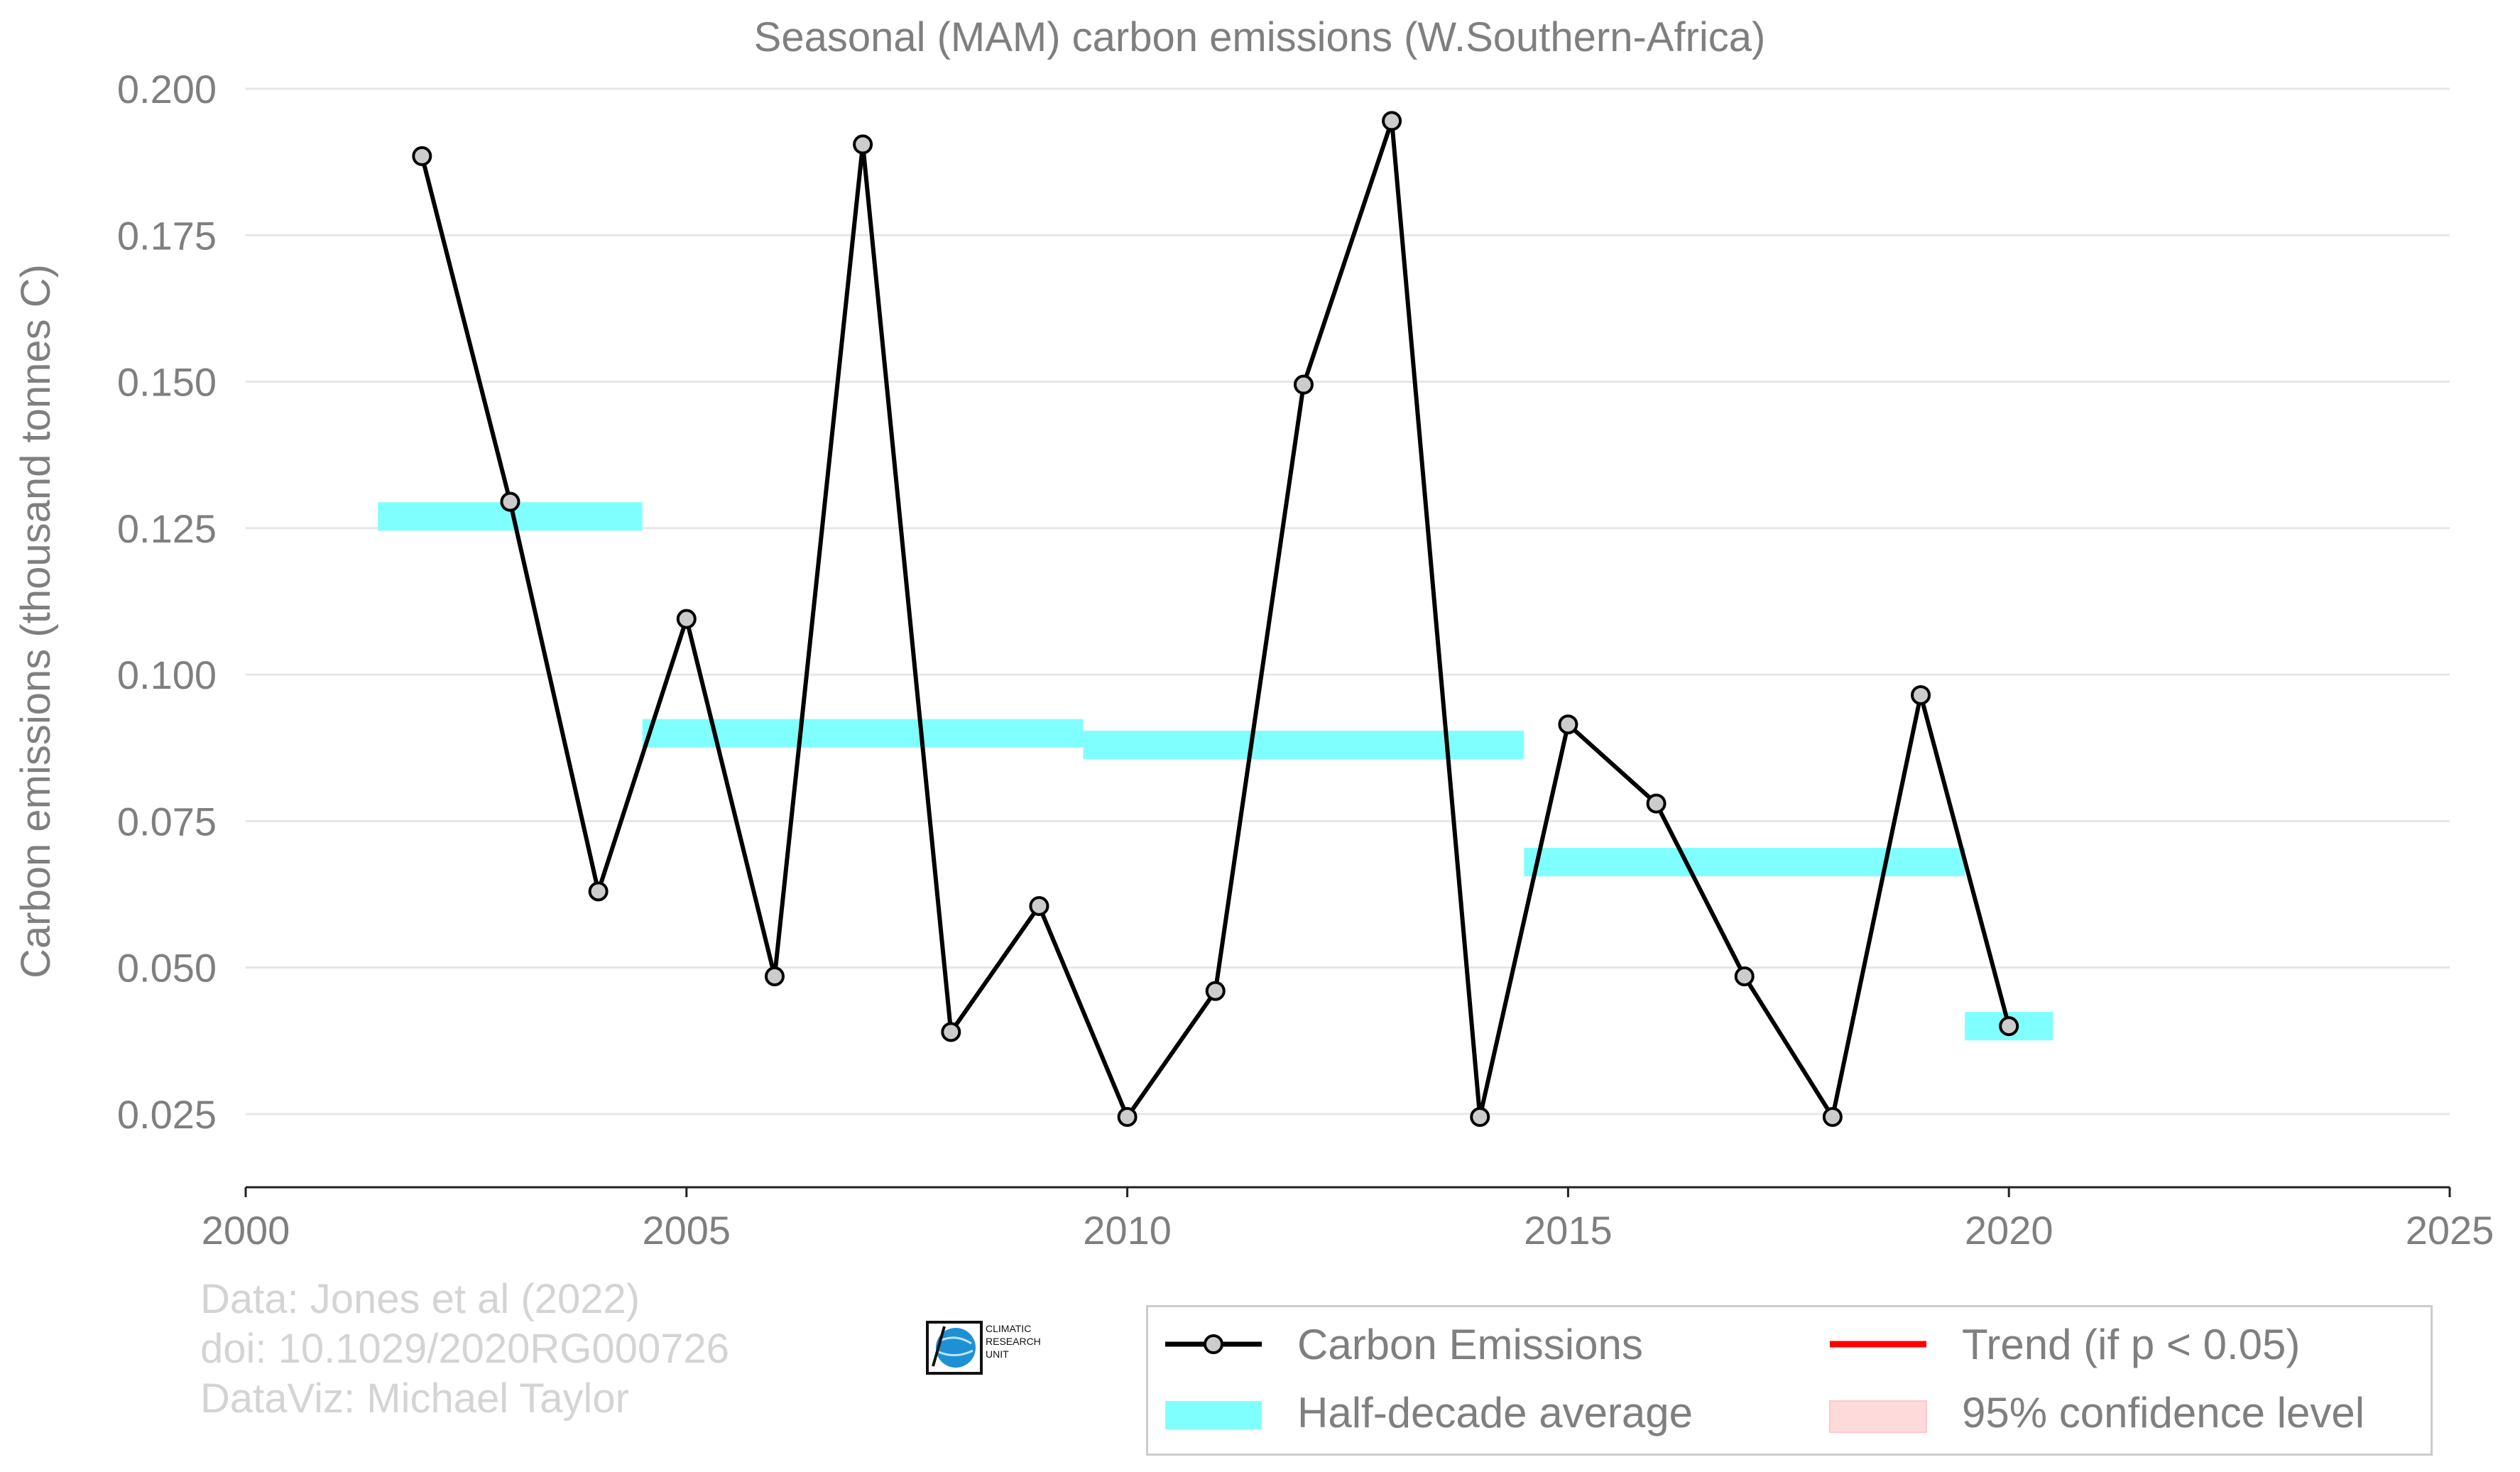 The width and height of the screenshot is (2520, 1472). What do you see at coordinates (167, 675) in the screenshot?
I see `y-tick-label: 0.100` at bounding box center [167, 675].